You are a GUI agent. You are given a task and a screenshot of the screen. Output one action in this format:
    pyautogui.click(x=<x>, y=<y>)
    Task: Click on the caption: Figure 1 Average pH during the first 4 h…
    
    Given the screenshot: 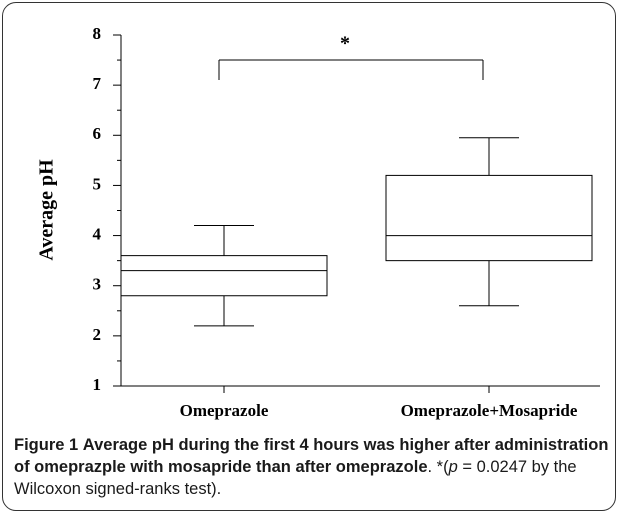 What is the action you would take?
    pyautogui.click(x=312, y=467)
    